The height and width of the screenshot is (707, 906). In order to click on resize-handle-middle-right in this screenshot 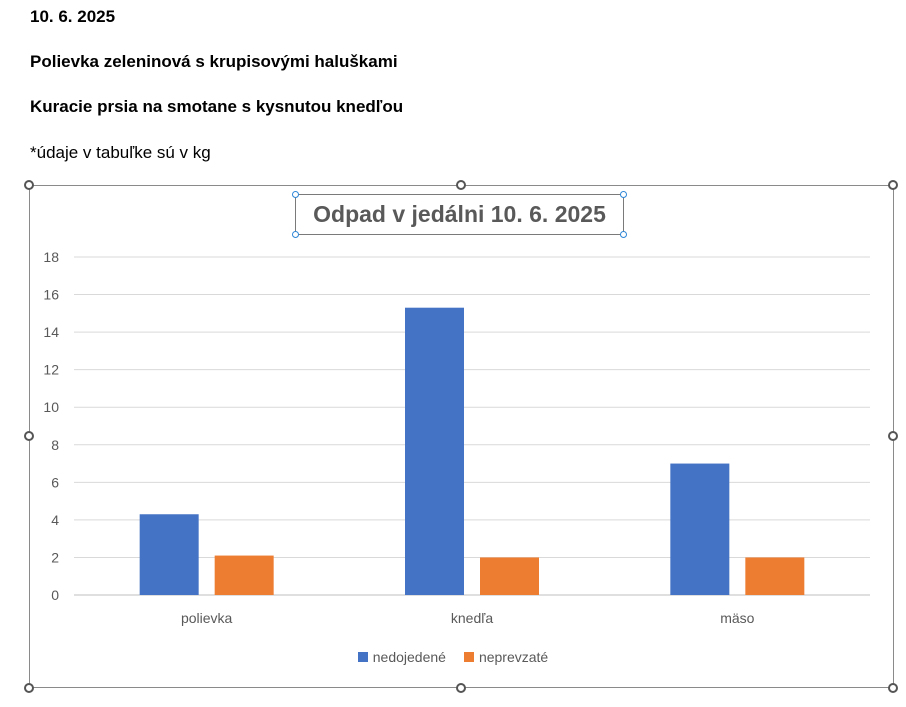, I will do `click(893, 436)`.